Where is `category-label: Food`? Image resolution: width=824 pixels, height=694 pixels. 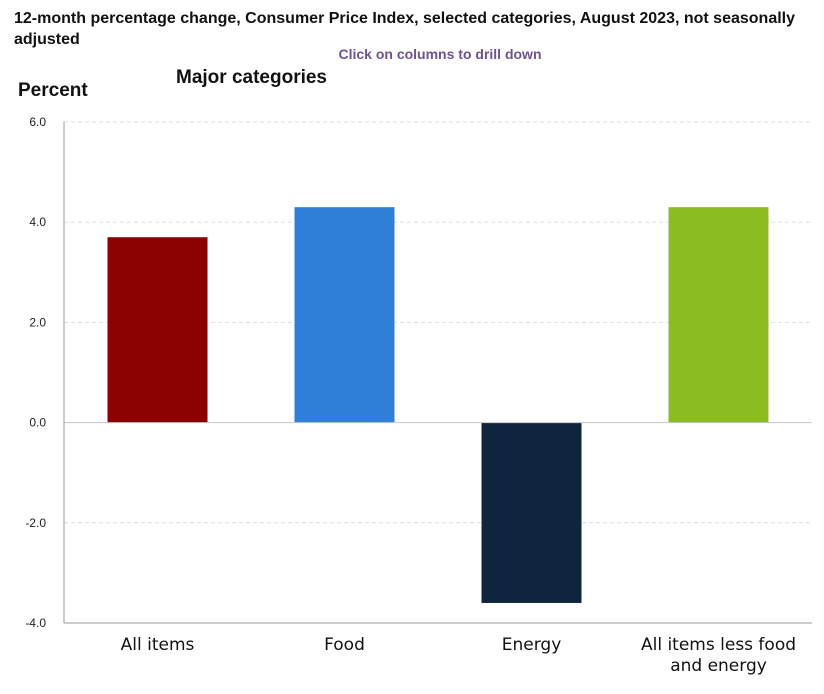
category-label: Food is located at coordinates (344, 645).